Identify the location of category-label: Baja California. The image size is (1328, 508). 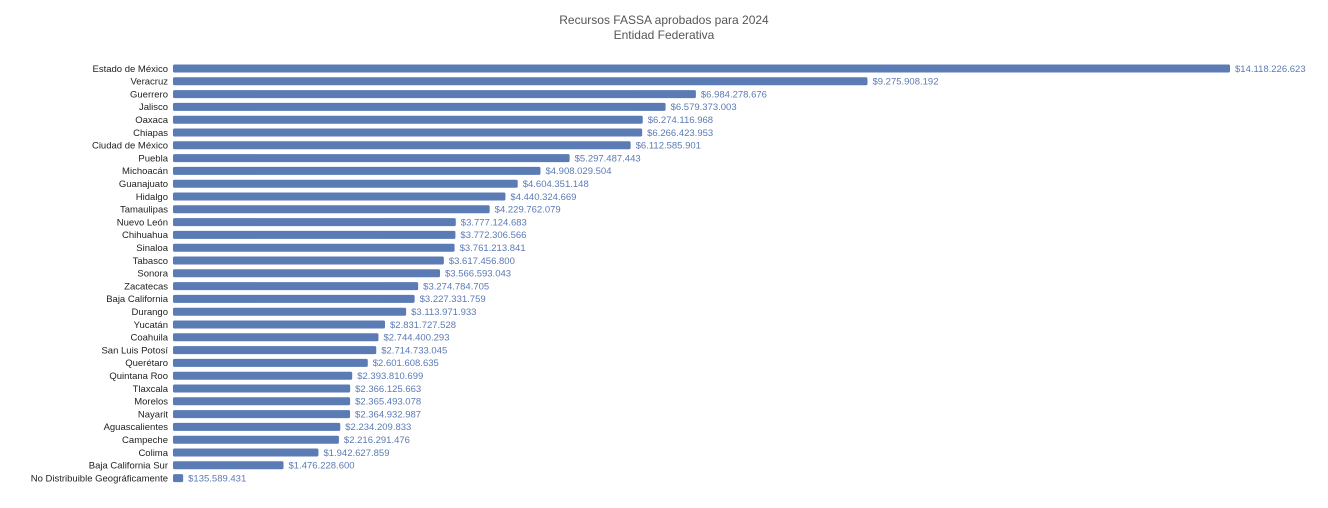
(137, 299).